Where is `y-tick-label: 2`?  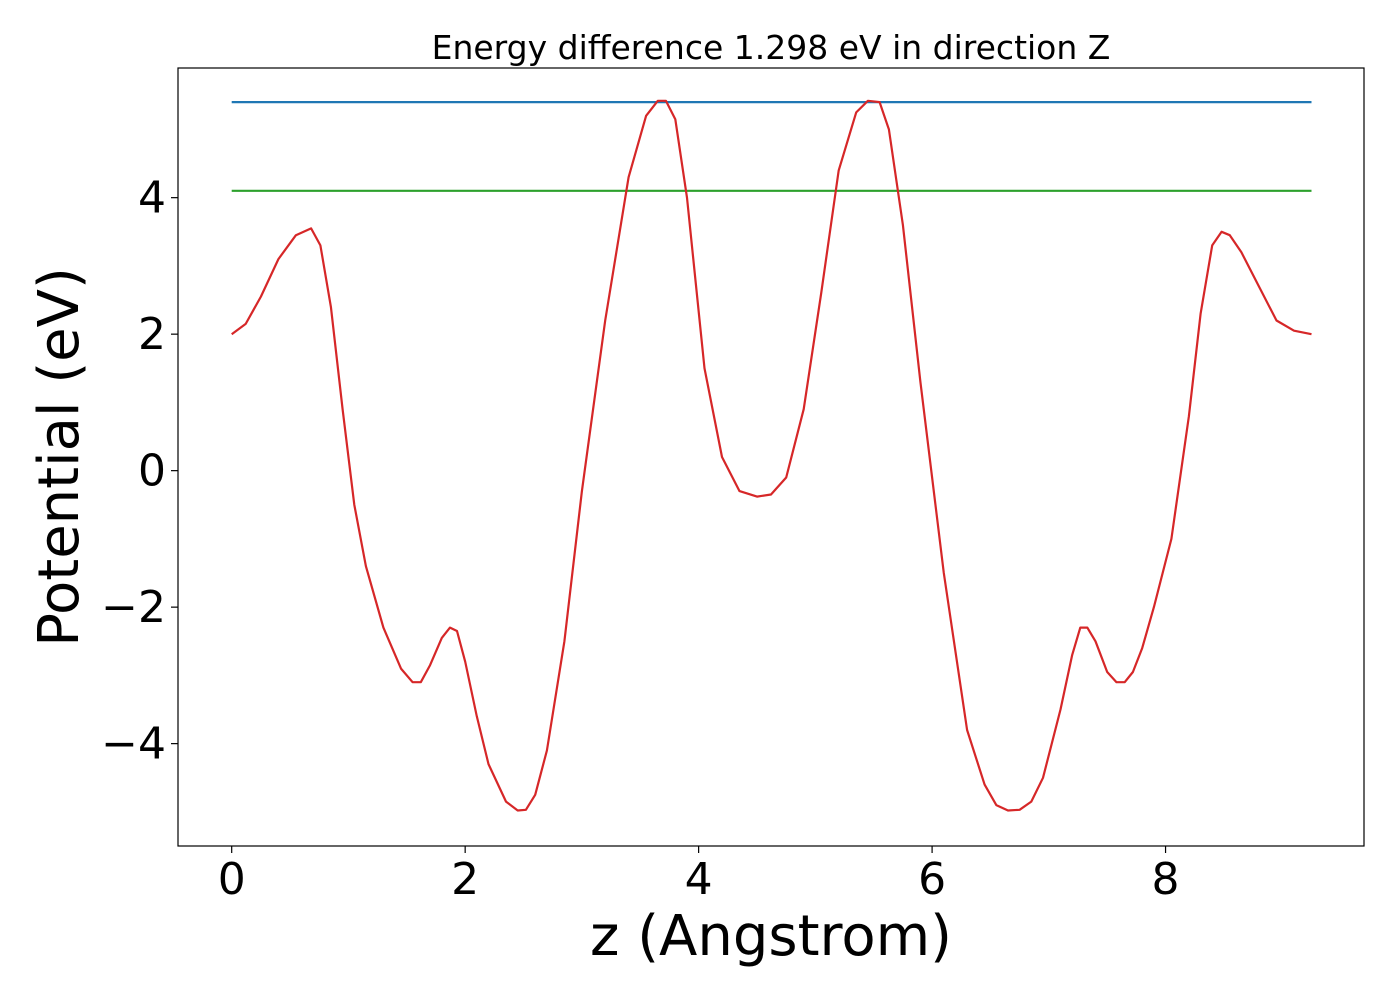
y-tick-label: 2 is located at coordinates (152, 334).